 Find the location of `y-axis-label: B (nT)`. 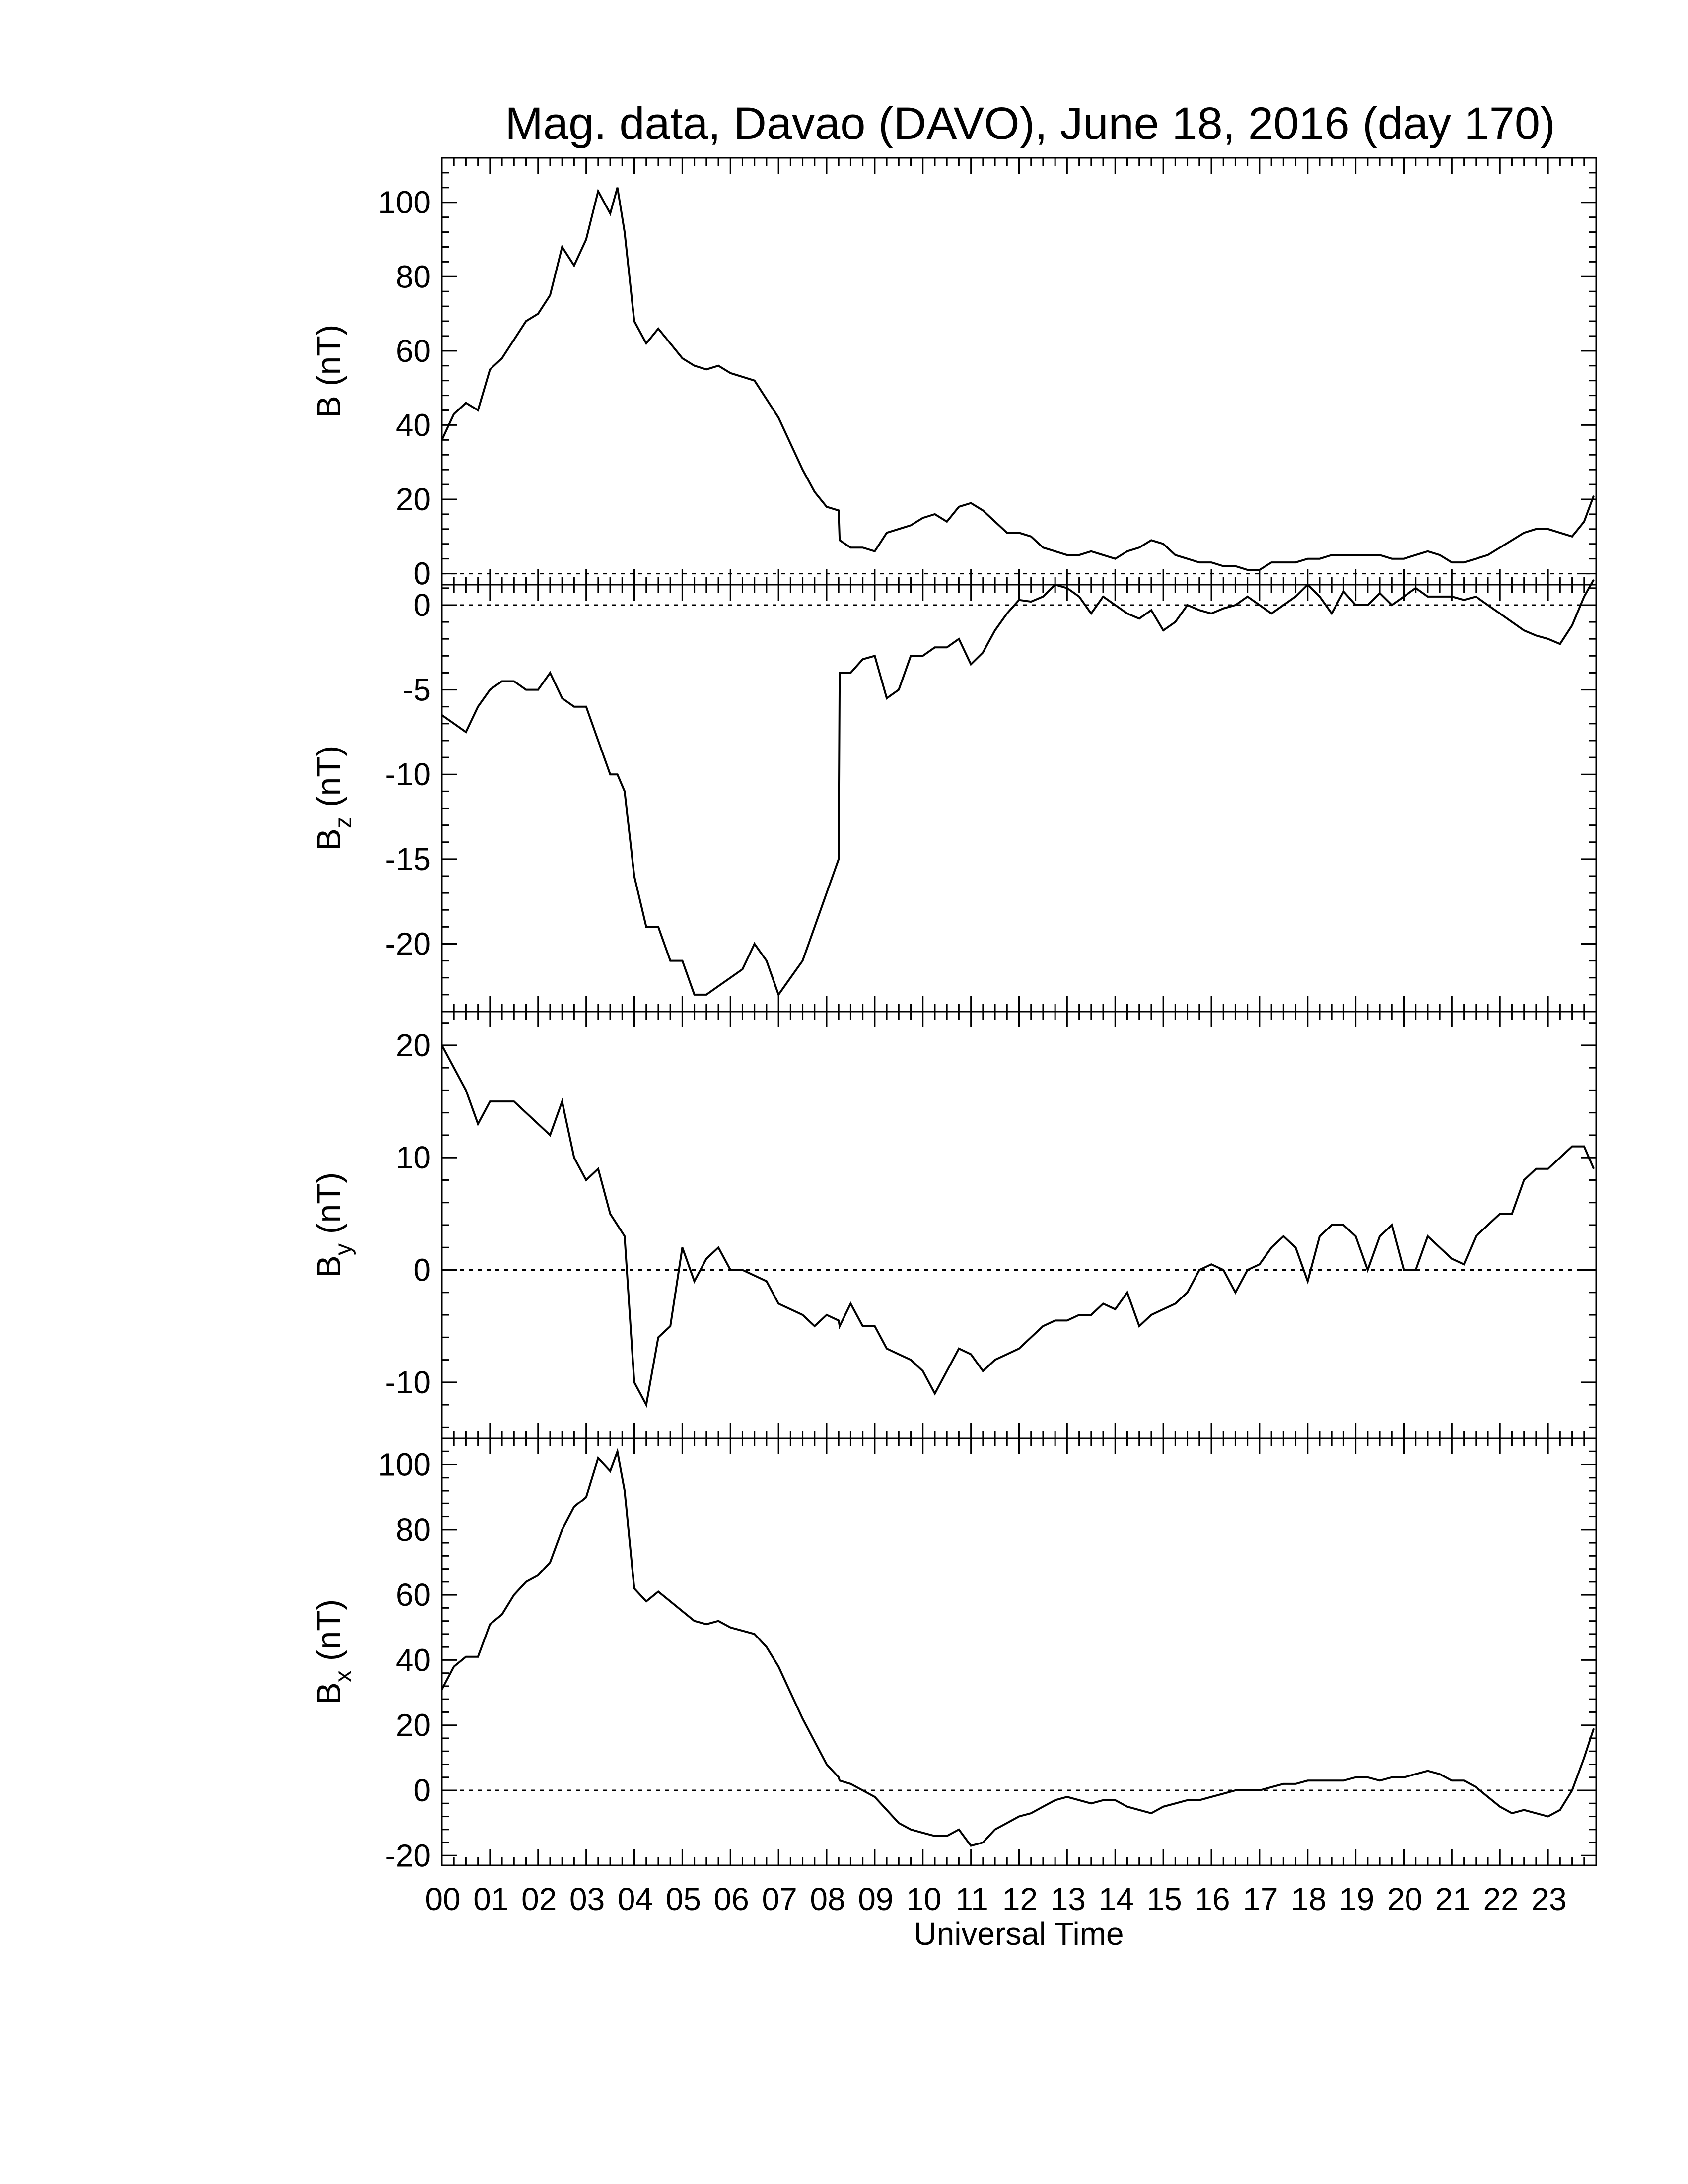

y-axis-label: B (nT) is located at coordinates (329, 371).